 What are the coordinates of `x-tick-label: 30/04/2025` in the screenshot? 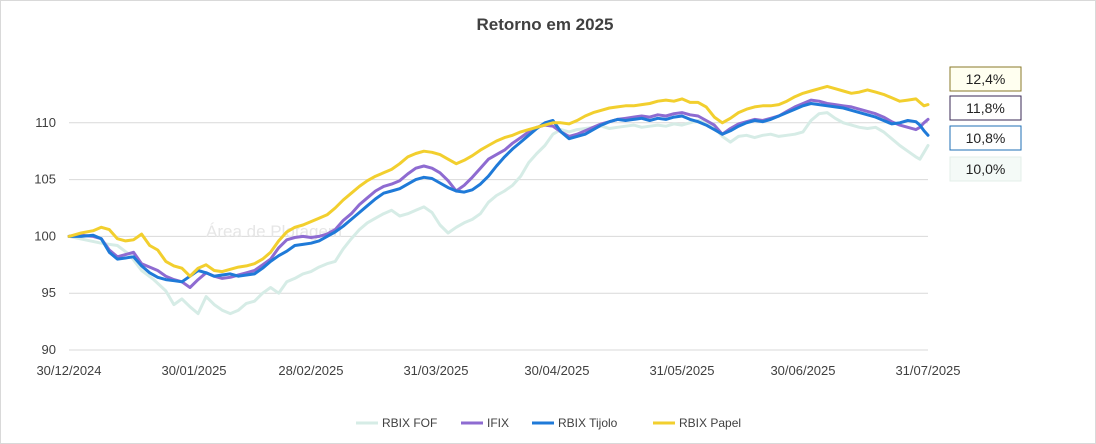 It's located at (556, 370).